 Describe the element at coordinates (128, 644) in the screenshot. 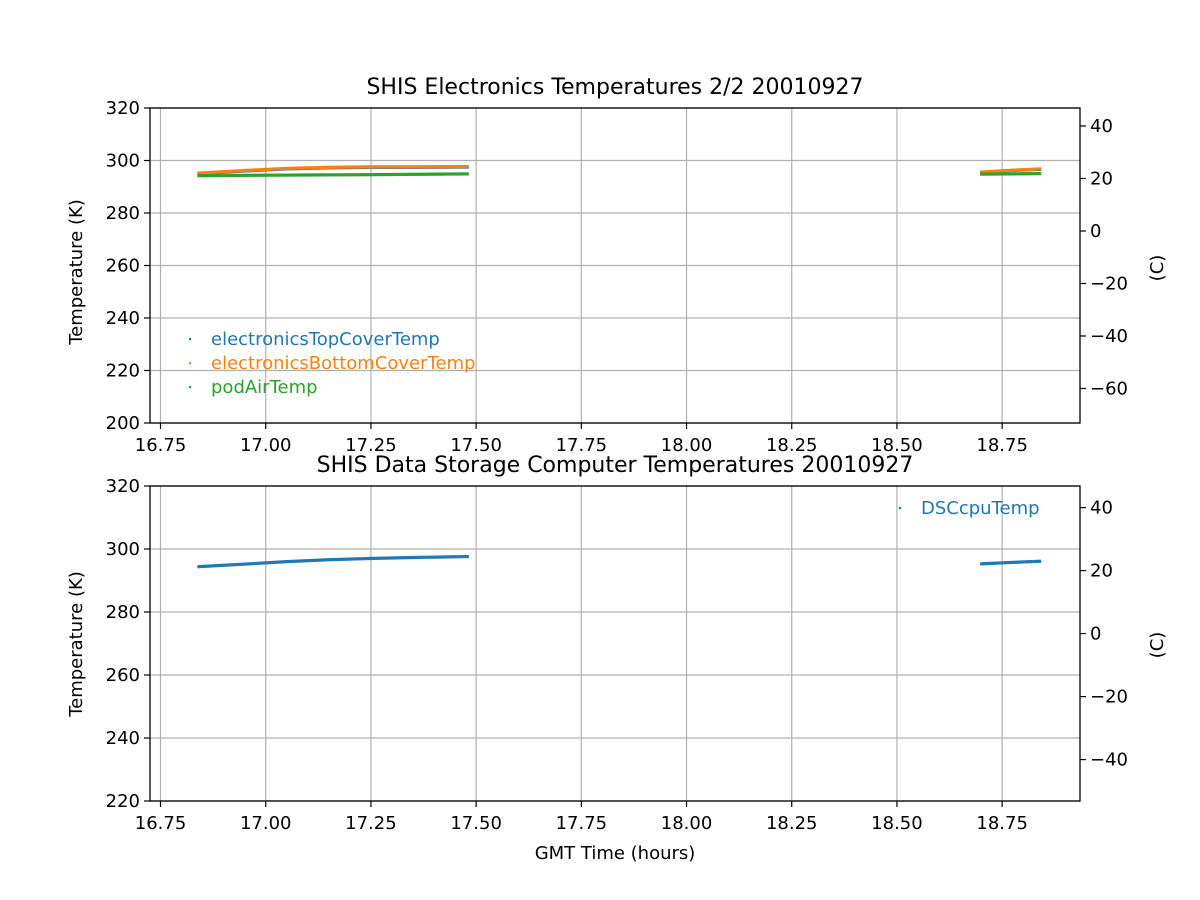

I see `y-axis-ticks: 220 240 260 280 300 320` at that location.